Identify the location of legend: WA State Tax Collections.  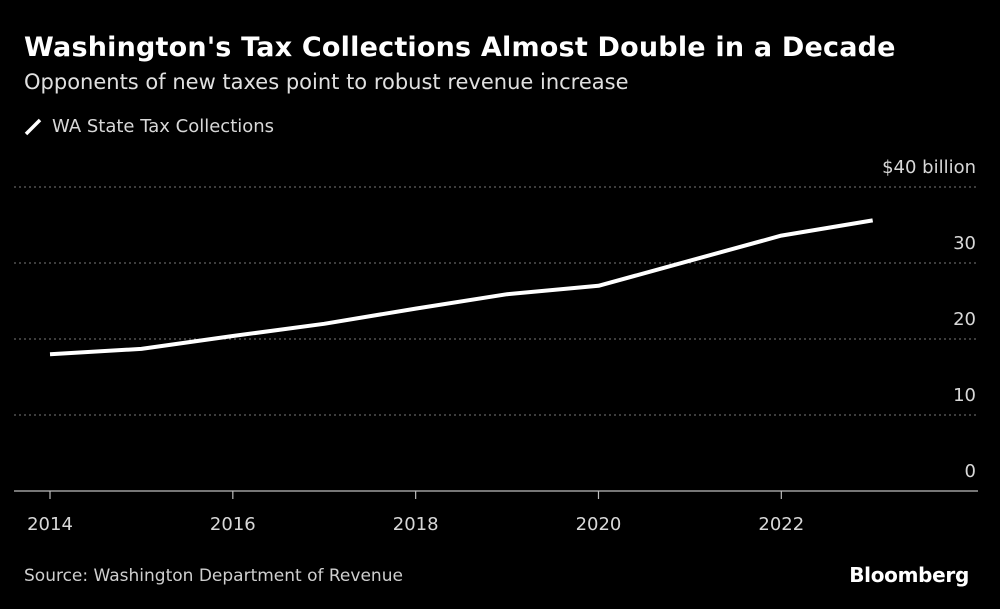
(149, 126).